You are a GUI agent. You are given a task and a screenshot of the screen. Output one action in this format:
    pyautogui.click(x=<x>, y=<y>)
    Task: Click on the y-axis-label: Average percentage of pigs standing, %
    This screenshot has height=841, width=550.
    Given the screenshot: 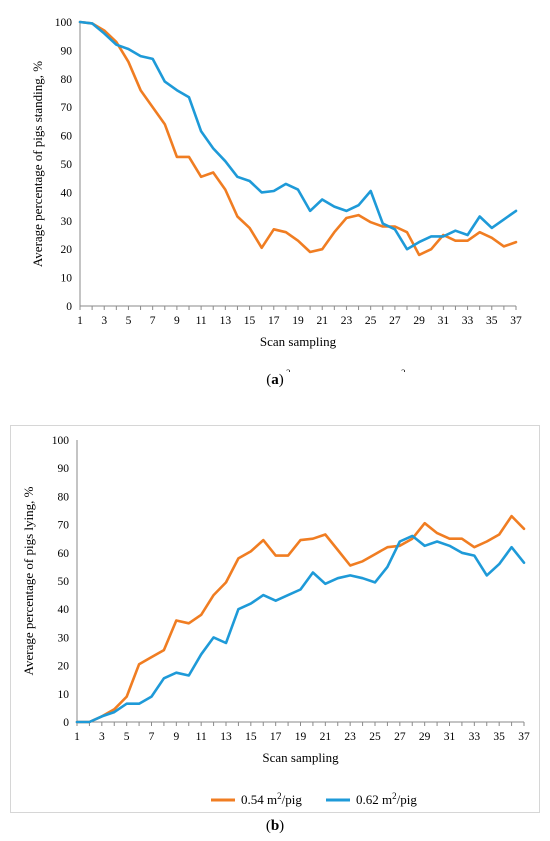 What is the action you would take?
    pyautogui.click(x=37, y=164)
    